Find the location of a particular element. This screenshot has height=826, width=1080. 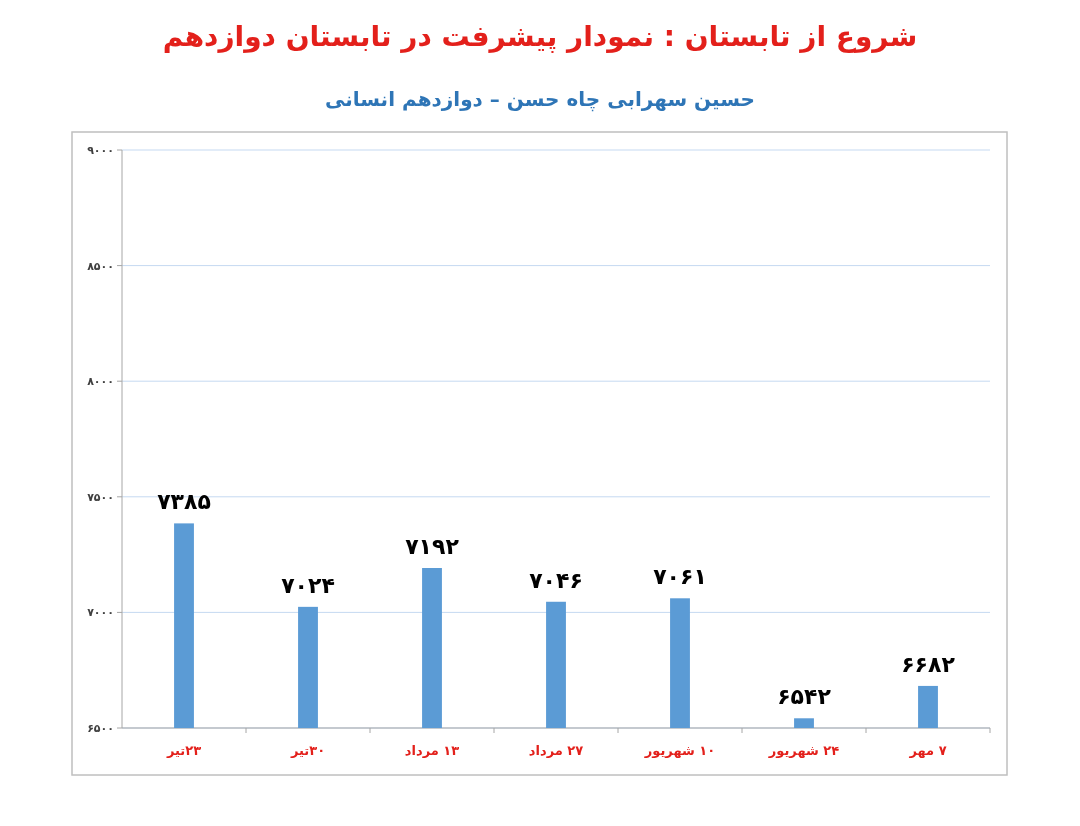

data-label: ۷۰۴۶ is located at coordinates (556, 580).